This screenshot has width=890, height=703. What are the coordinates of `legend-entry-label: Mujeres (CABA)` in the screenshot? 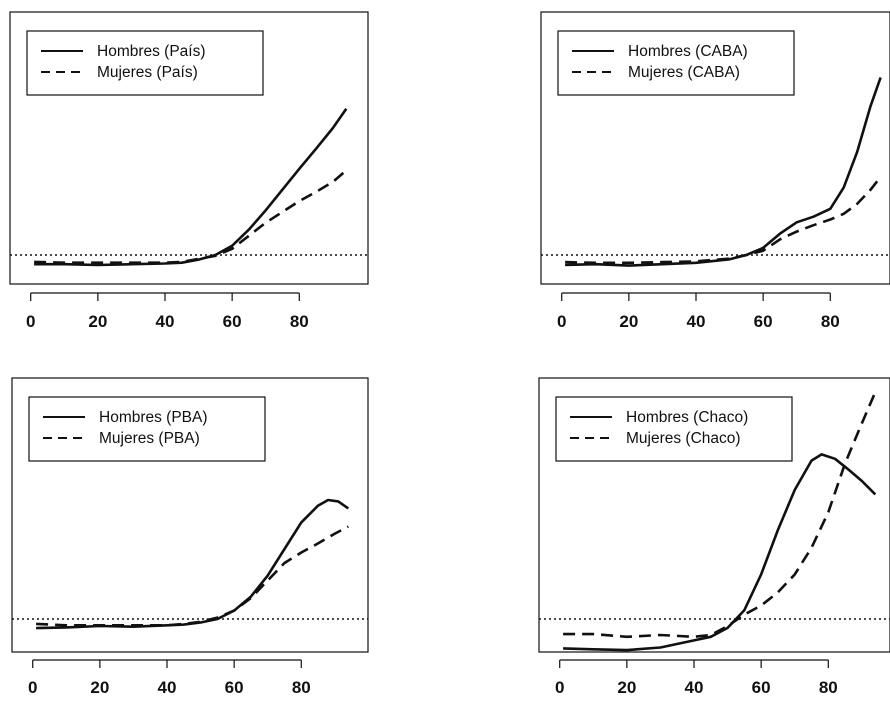 It's located at (684, 72).